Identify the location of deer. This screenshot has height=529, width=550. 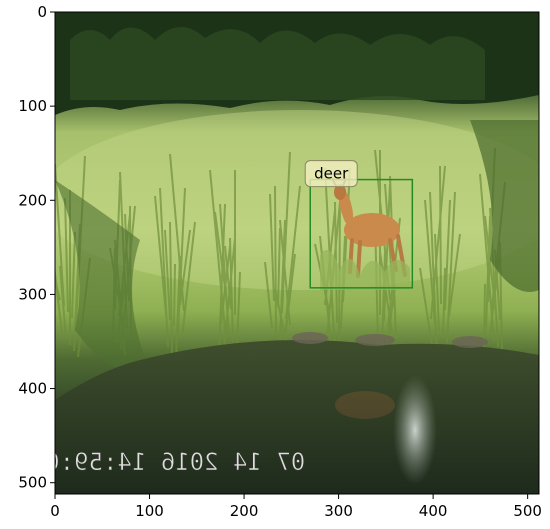
(369, 227).